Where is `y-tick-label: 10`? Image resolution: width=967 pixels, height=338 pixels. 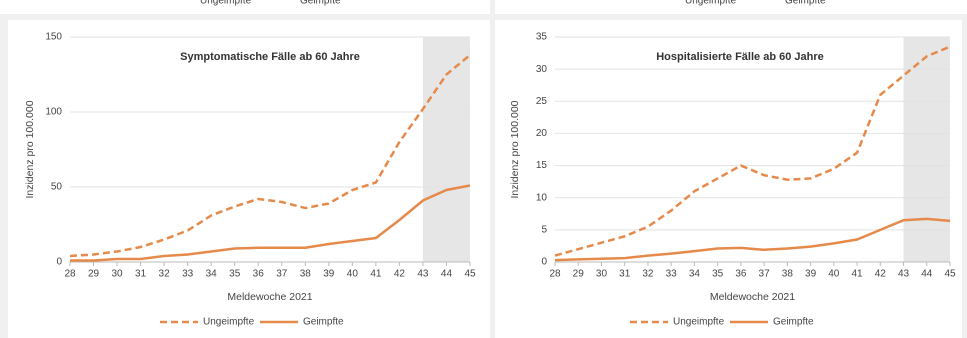
y-tick-label: 10 is located at coordinates (542, 197).